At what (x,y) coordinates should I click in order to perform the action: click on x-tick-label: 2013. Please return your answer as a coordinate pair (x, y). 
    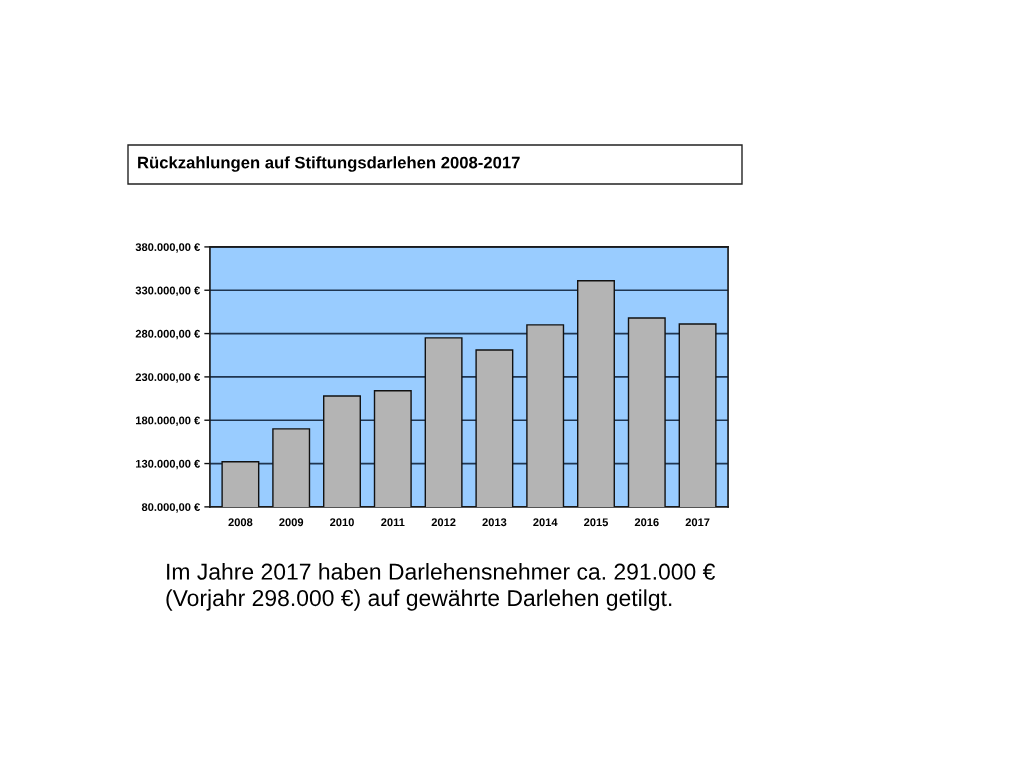
    Looking at the image, I should click on (494, 522).